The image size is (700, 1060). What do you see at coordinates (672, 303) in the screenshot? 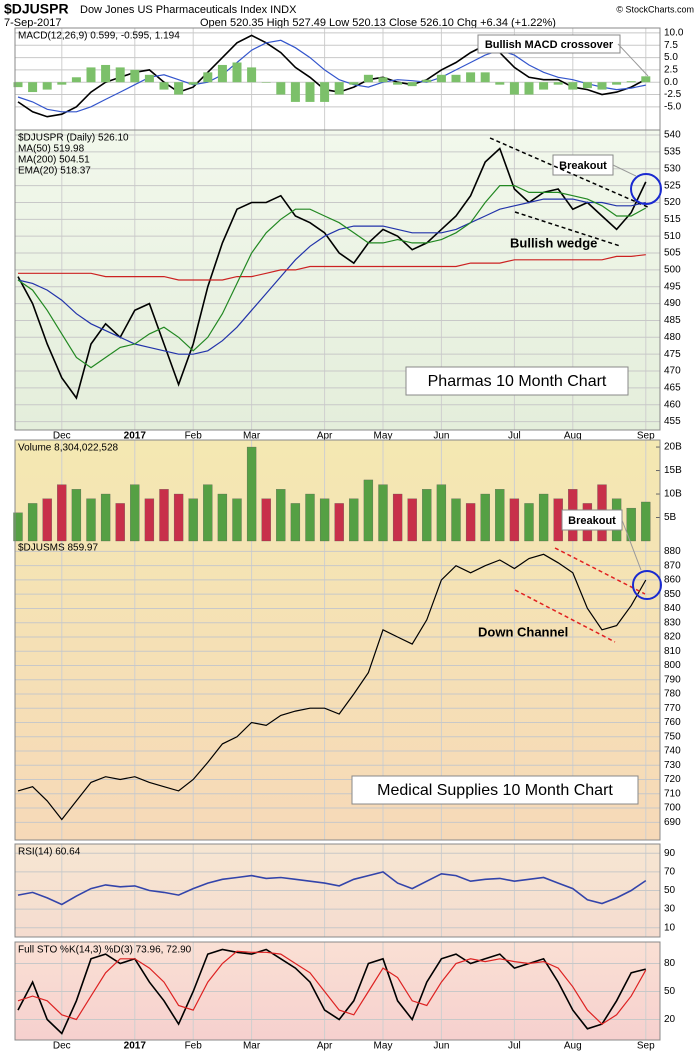
I see `y-tick-label: 490` at bounding box center [672, 303].